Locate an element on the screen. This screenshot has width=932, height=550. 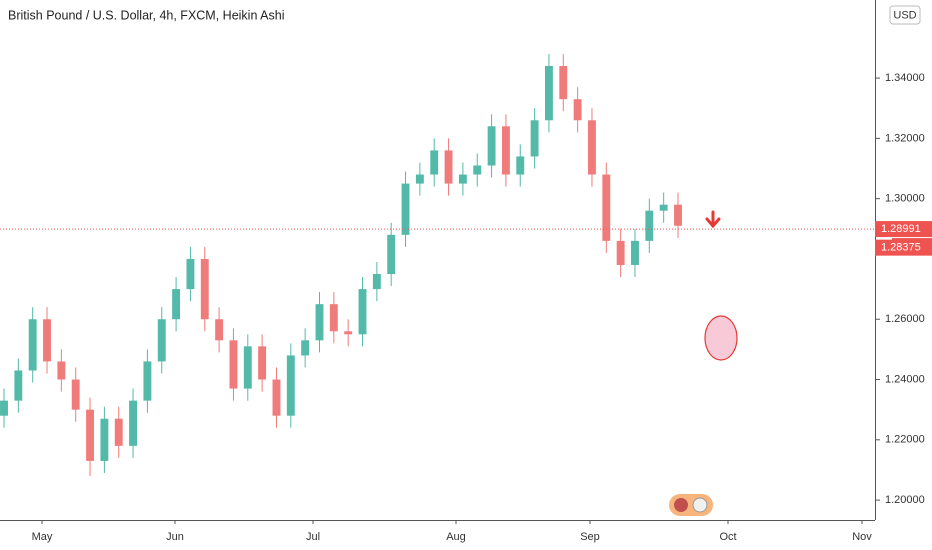
x-tick-label: Nov is located at coordinates (862, 537).